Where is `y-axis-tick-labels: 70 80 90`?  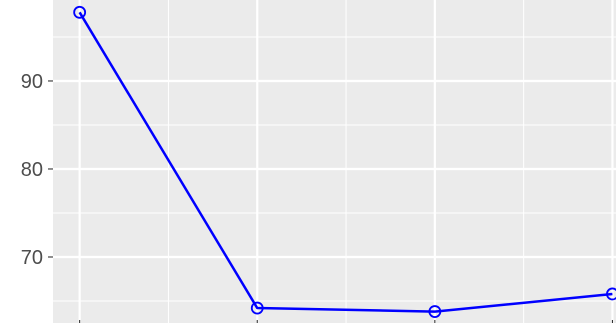 y-axis-tick-labels: 70 80 90 is located at coordinates (32, 170).